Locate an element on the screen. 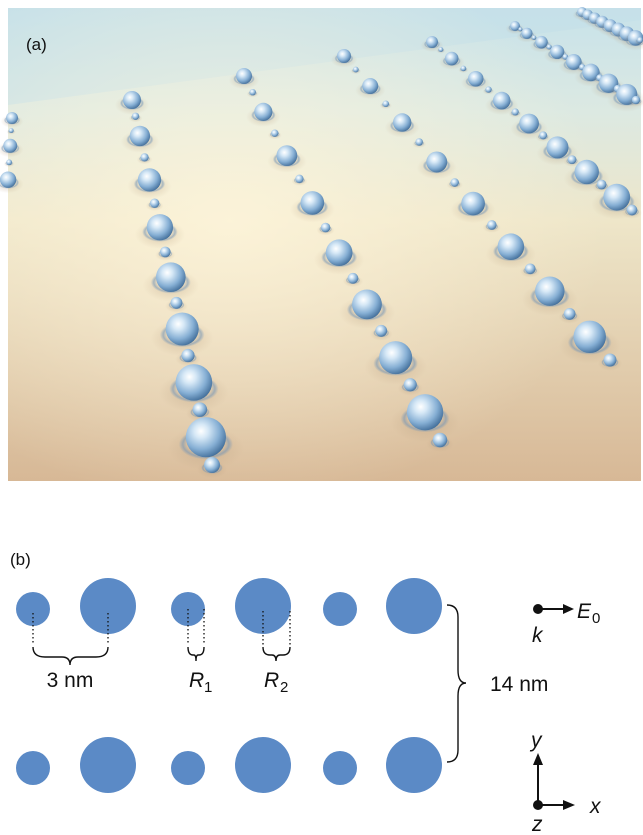  panel-a-label: (a) is located at coordinates (36, 44).